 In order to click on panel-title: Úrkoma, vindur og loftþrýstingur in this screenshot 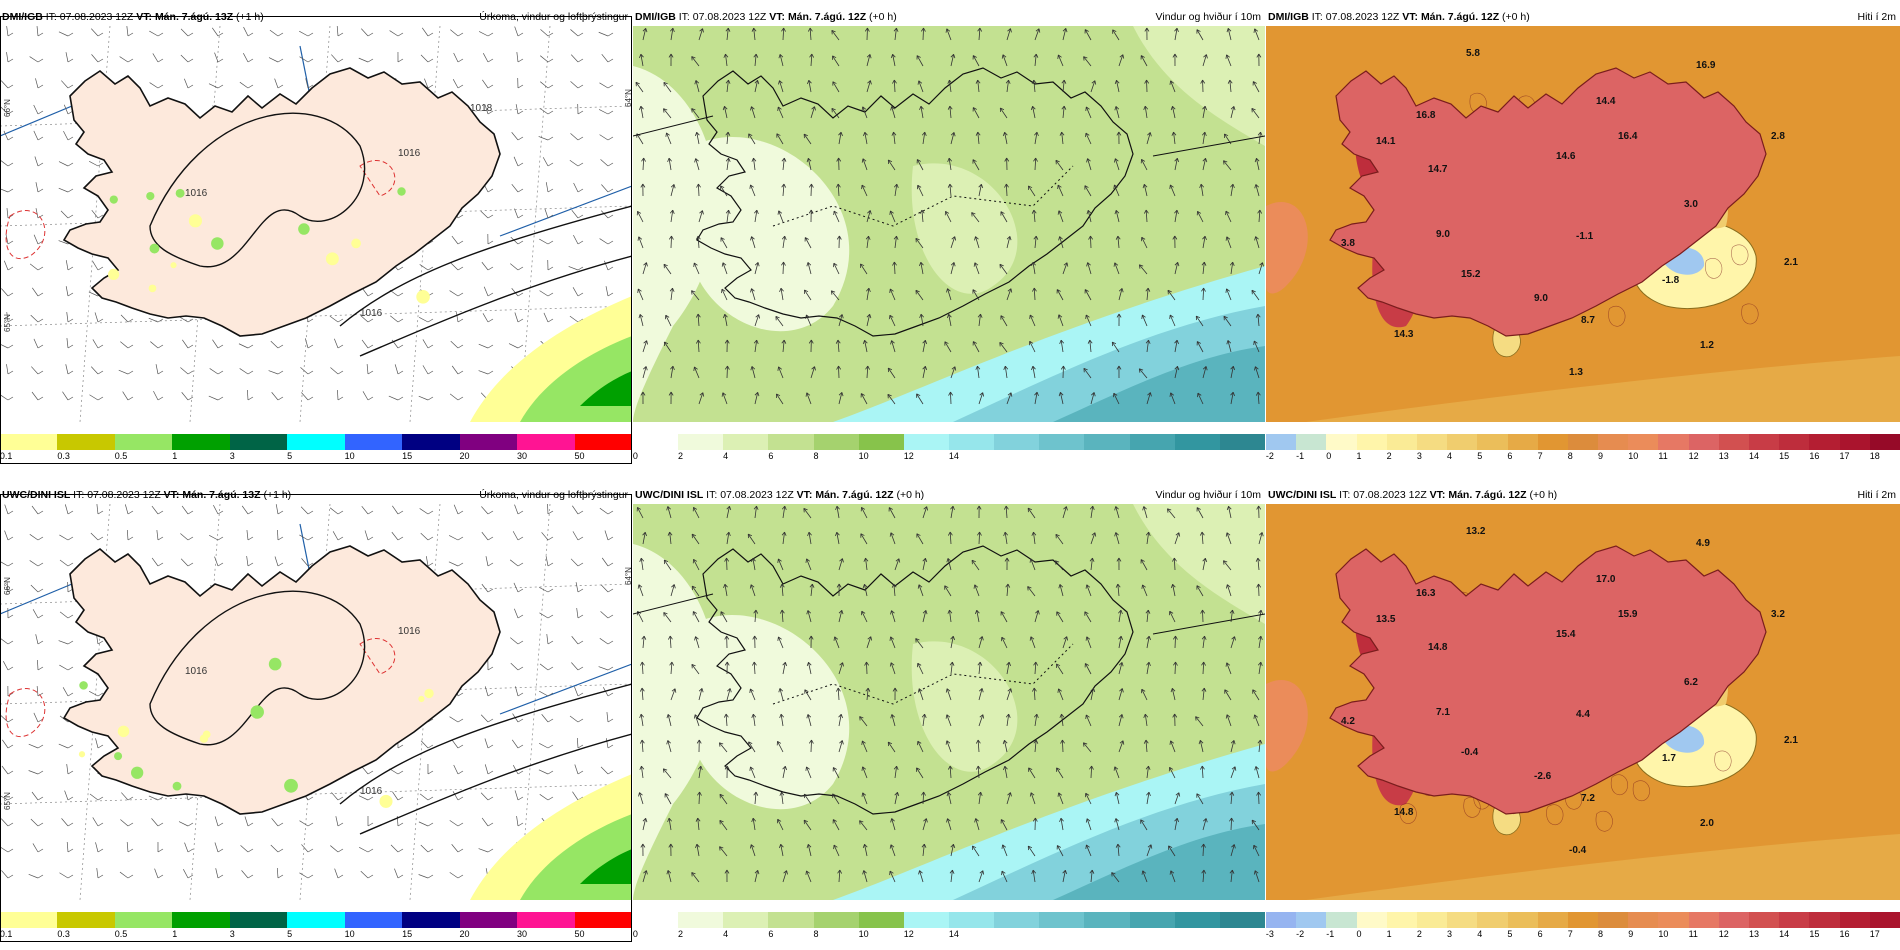, I will do `click(553, 495)`.